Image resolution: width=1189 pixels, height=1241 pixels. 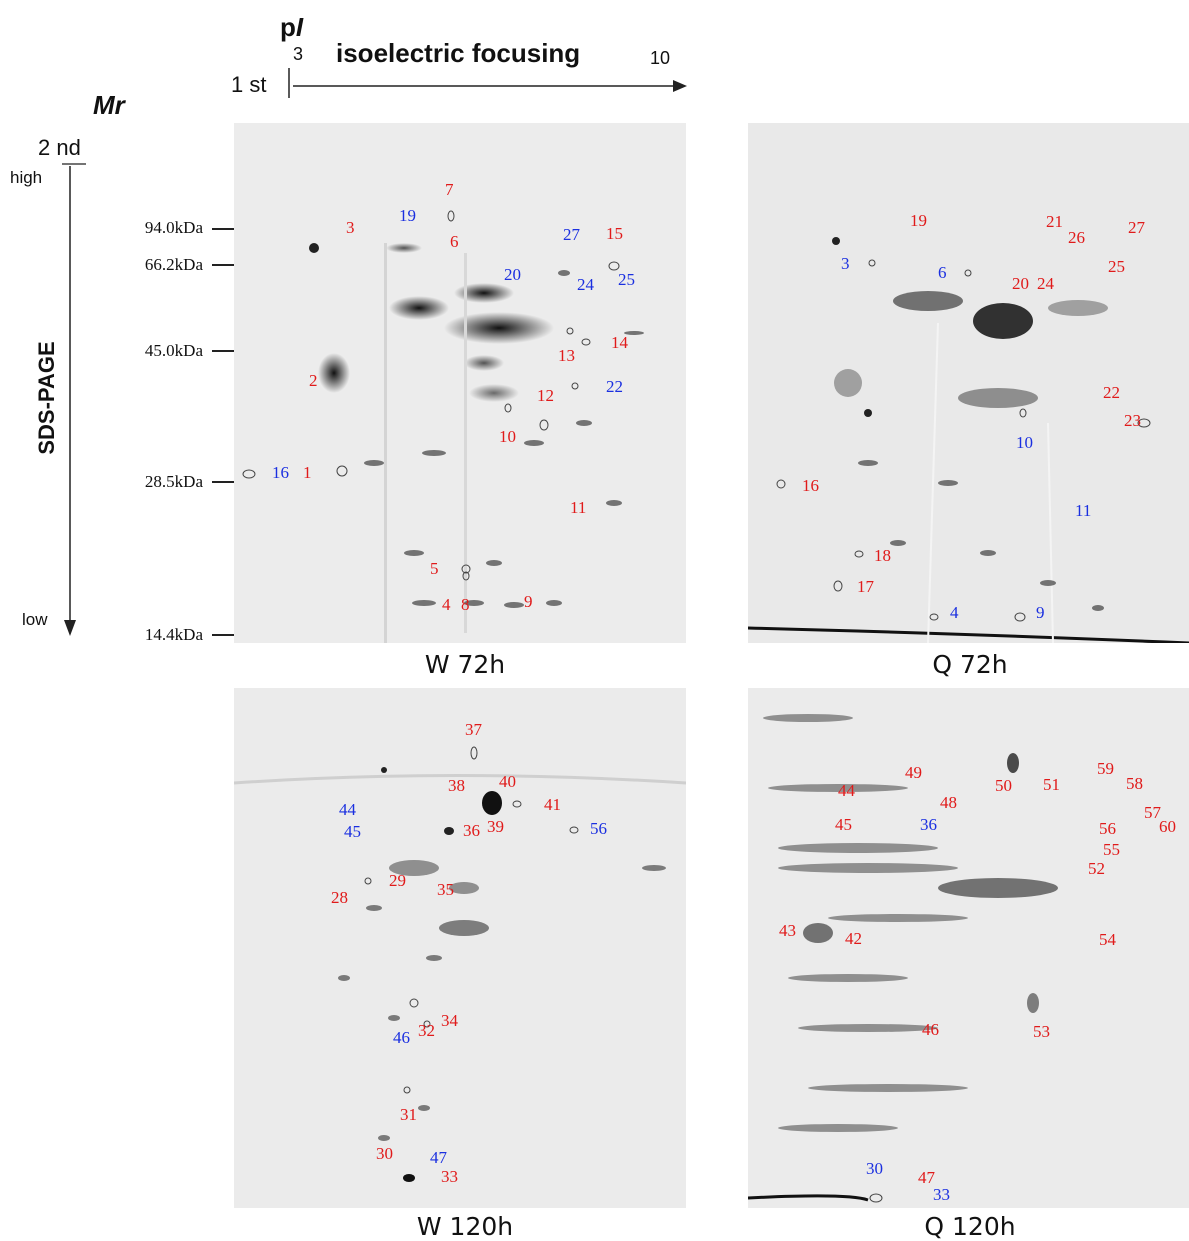 What do you see at coordinates (865, 586) in the screenshot?
I see `spot-label: 17` at bounding box center [865, 586].